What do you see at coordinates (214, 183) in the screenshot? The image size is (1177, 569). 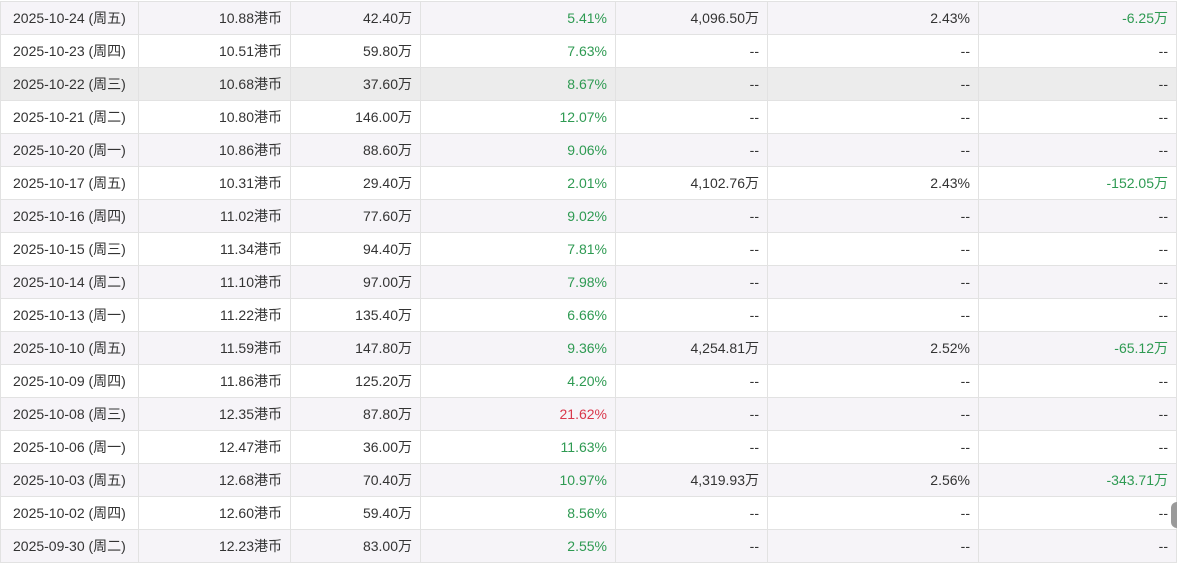 I see `cell-price: 10.31港币` at bounding box center [214, 183].